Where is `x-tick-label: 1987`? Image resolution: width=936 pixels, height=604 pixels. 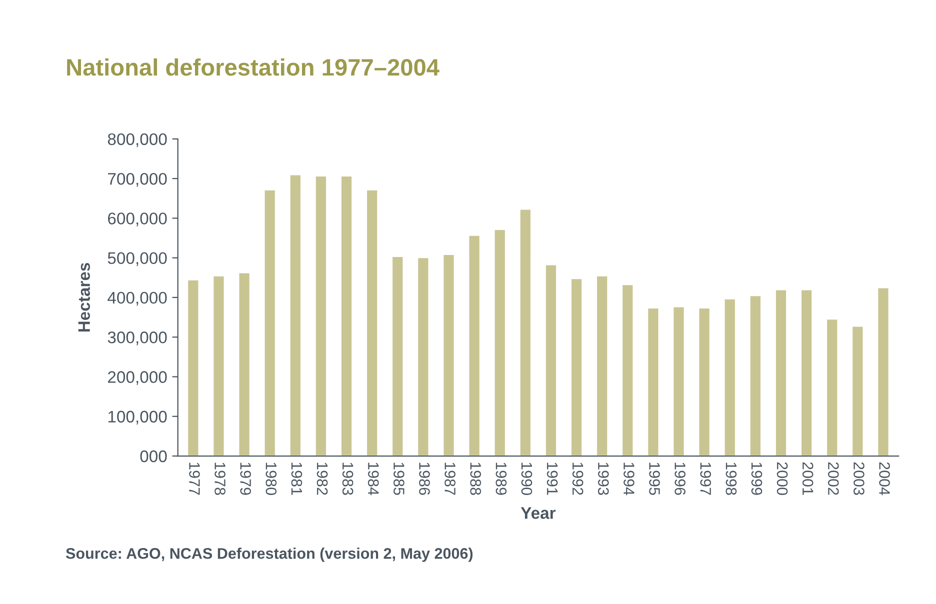 x-tick-label: 1987 is located at coordinates (450, 478).